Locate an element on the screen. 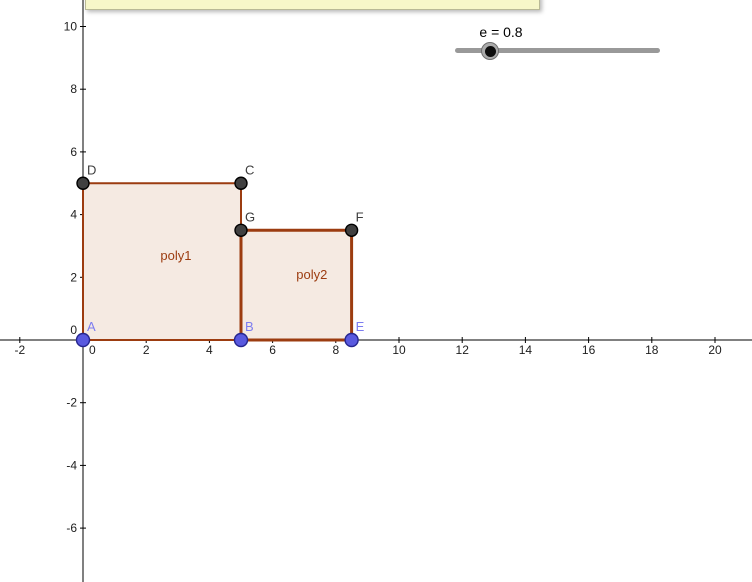 The width and height of the screenshot is (752, 582). x-axis-tick-label: 16 is located at coordinates (589, 350).